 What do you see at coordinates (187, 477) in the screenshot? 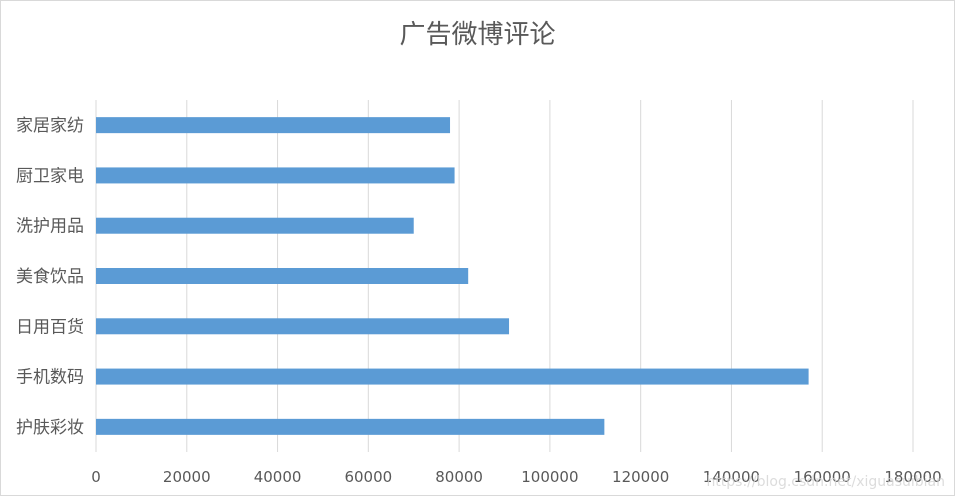
I see `x-tick-label: 20000` at bounding box center [187, 477].